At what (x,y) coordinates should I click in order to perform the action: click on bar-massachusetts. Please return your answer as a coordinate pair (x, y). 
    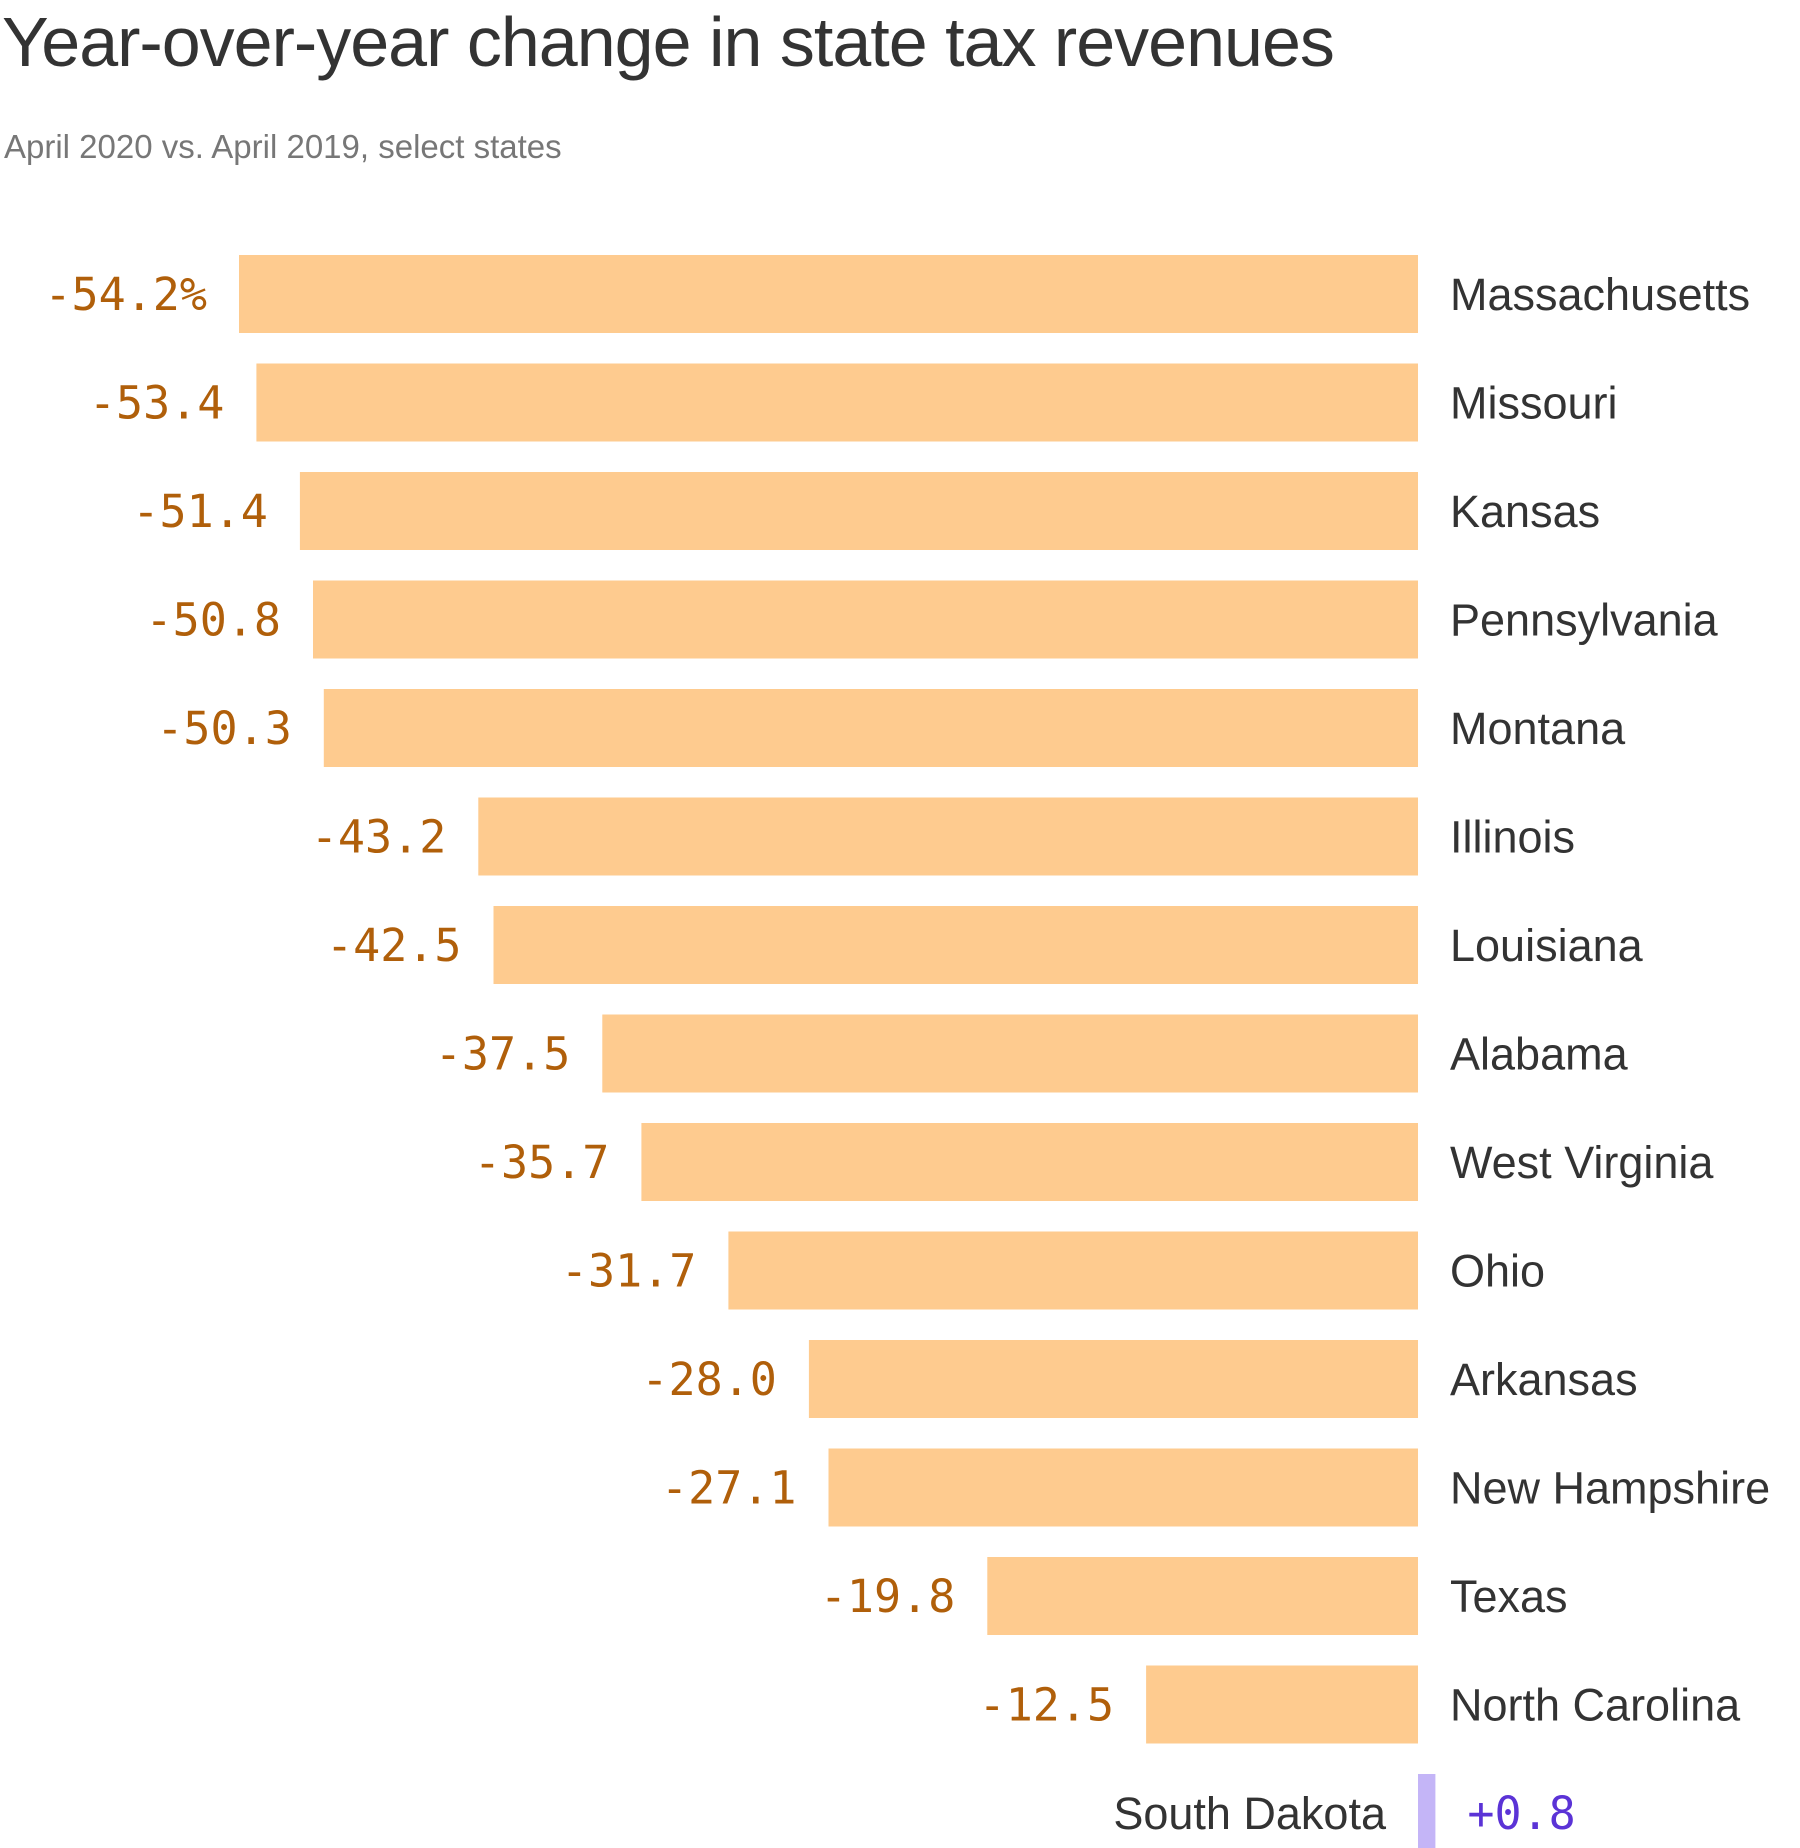
    Looking at the image, I should click on (828, 294).